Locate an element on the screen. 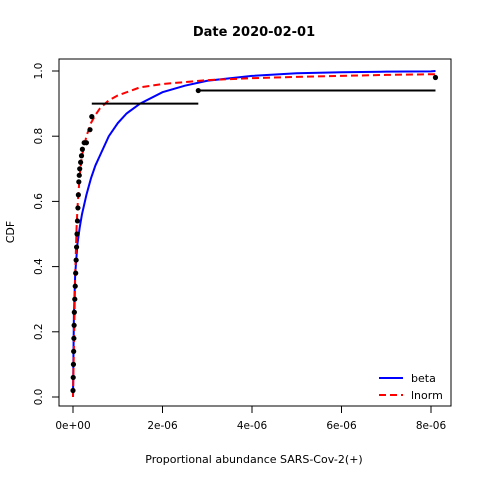  legend-label-beta: beta is located at coordinates (423, 378).